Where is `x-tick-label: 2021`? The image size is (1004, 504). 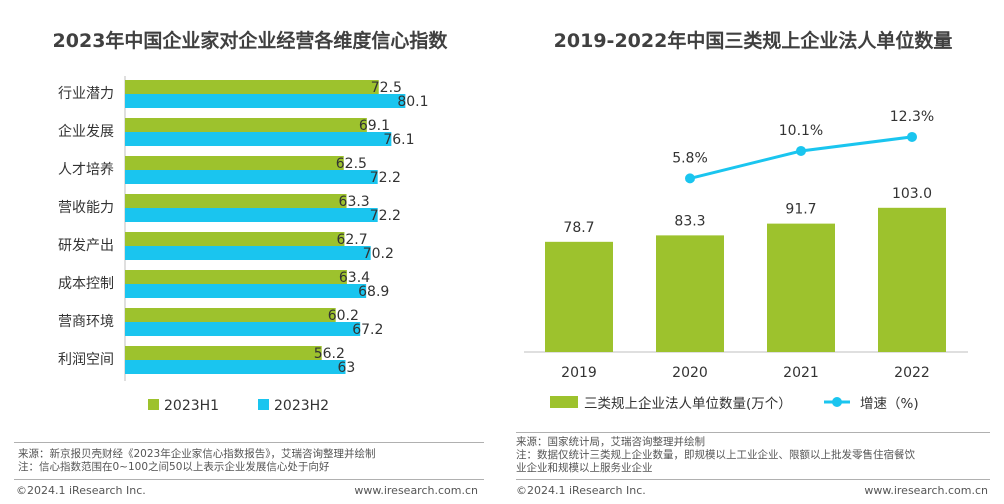
x-tick-label: 2021 is located at coordinates (801, 373).